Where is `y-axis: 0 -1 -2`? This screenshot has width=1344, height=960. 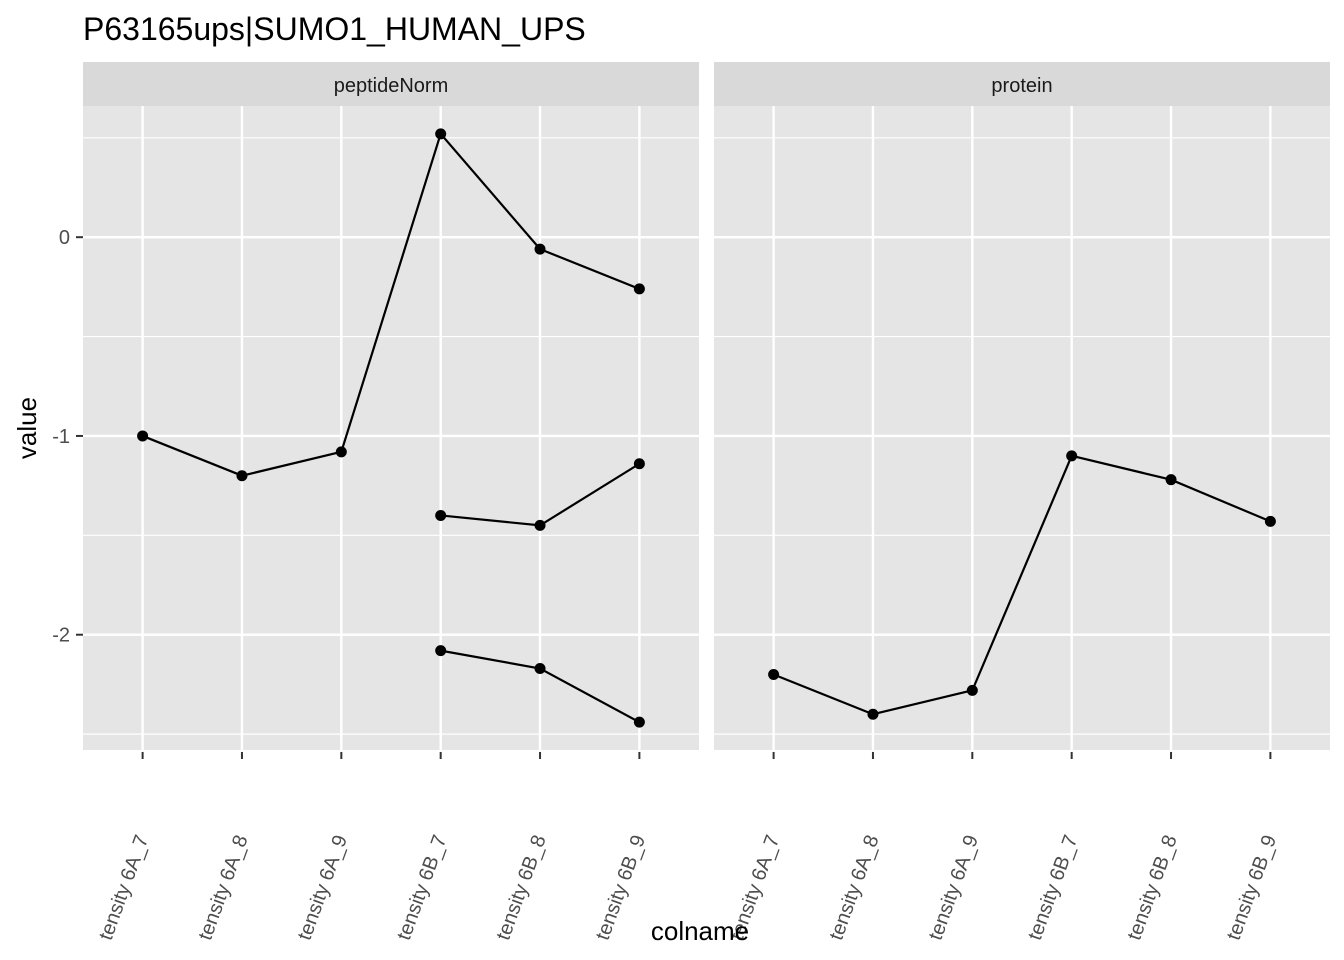 y-axis: 0 -1 -2 is located at coordinates (67, 437).